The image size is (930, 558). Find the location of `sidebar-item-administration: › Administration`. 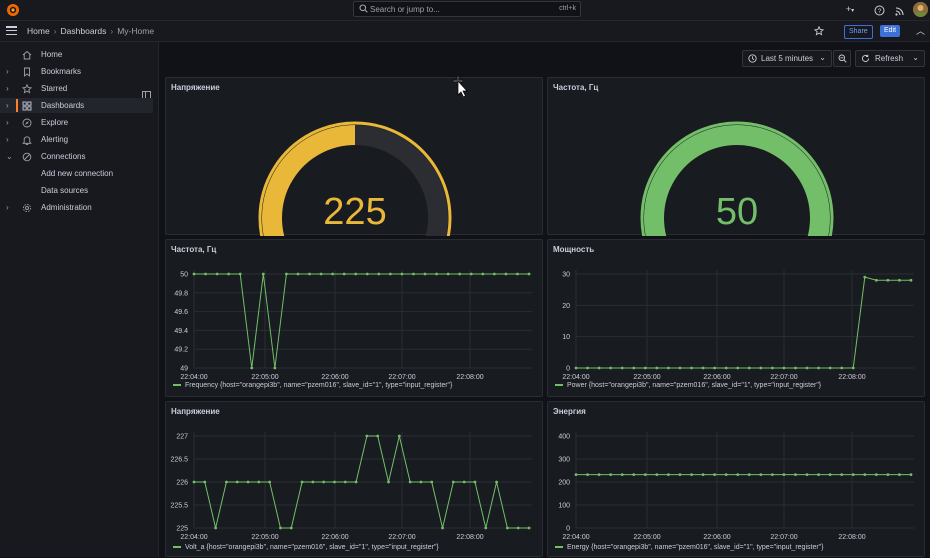

sidebar-item-administration: › Administration is located at coordinates (76, 207).